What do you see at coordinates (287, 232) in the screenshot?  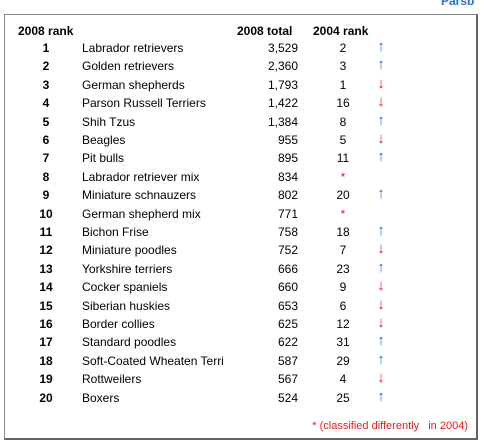 I see `total-2008: 758` at bounding box center [287, 232].